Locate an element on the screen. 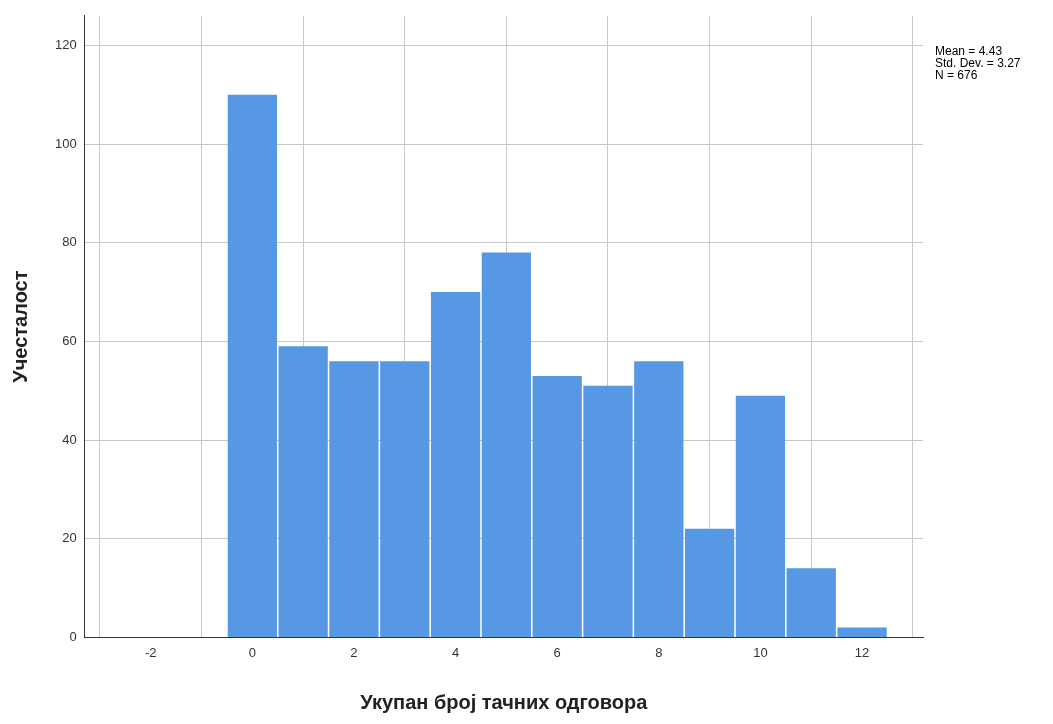 The image size is (1053, 724). y-tick-label: 60 is located at coordinates (69, 340).